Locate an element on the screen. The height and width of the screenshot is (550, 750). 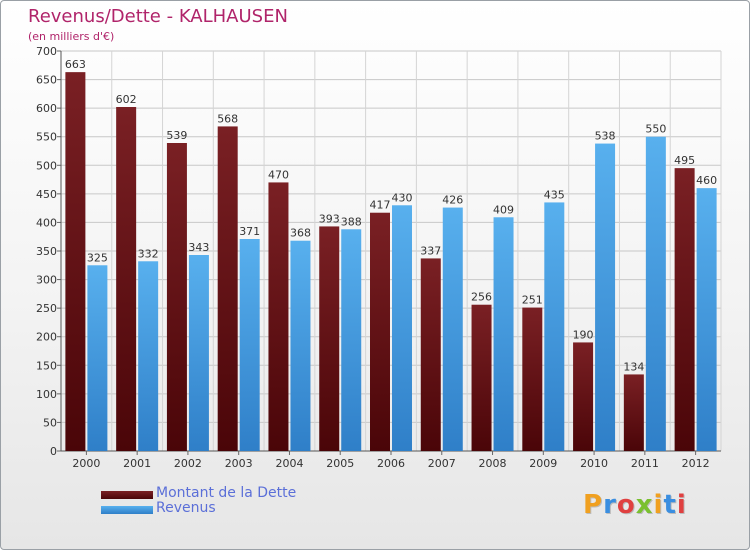
y-tick-label: 350 is located at coordinates (46, 251).